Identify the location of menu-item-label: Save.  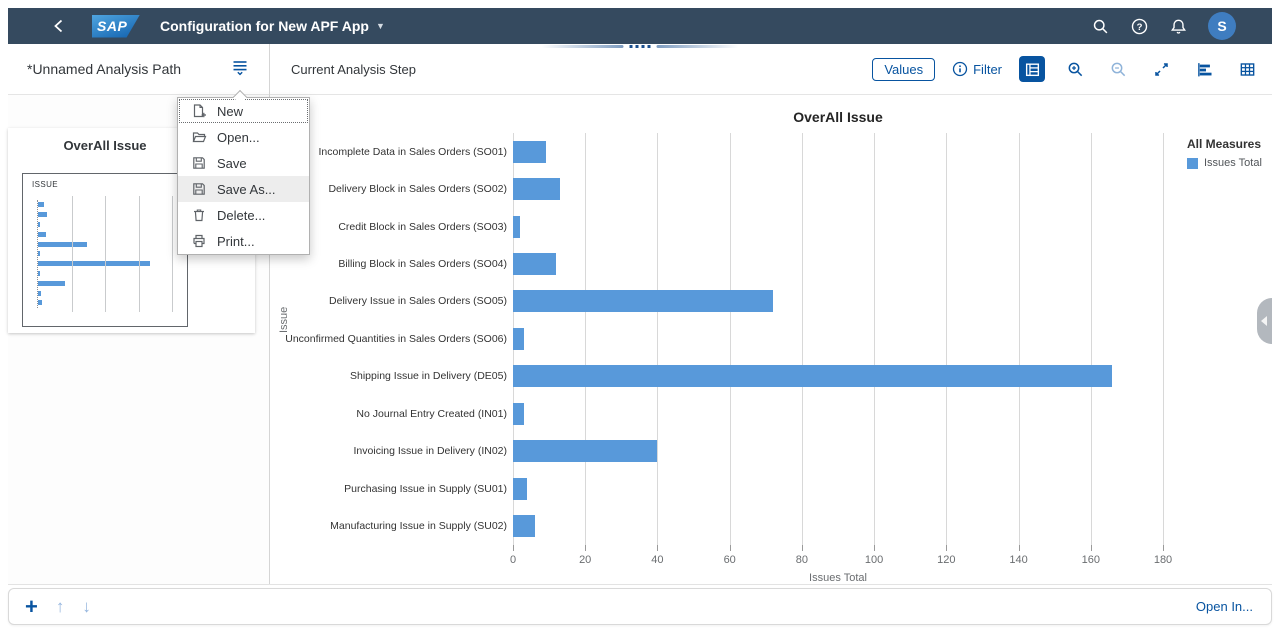
(232, 163).